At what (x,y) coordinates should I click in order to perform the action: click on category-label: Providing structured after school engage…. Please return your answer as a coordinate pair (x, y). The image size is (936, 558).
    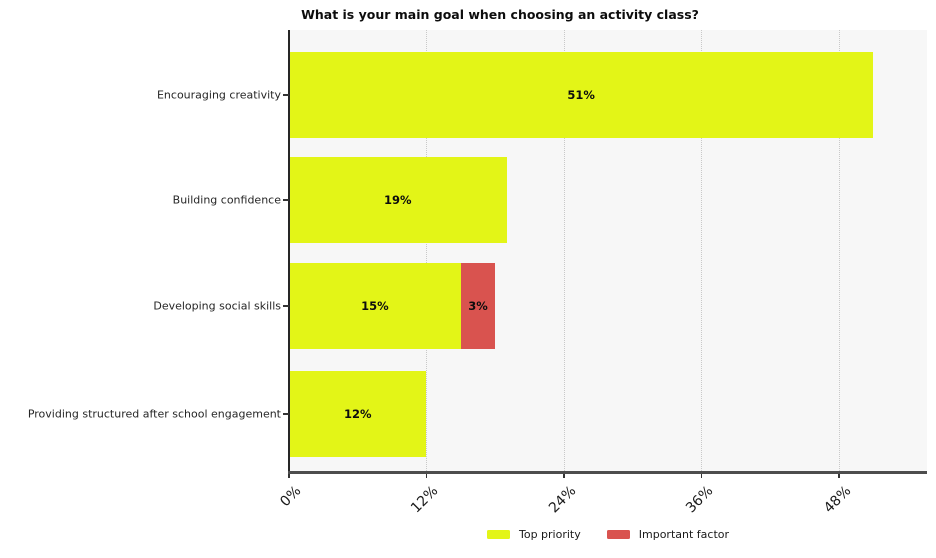
    Looking at the image, I should click on (154, 414).